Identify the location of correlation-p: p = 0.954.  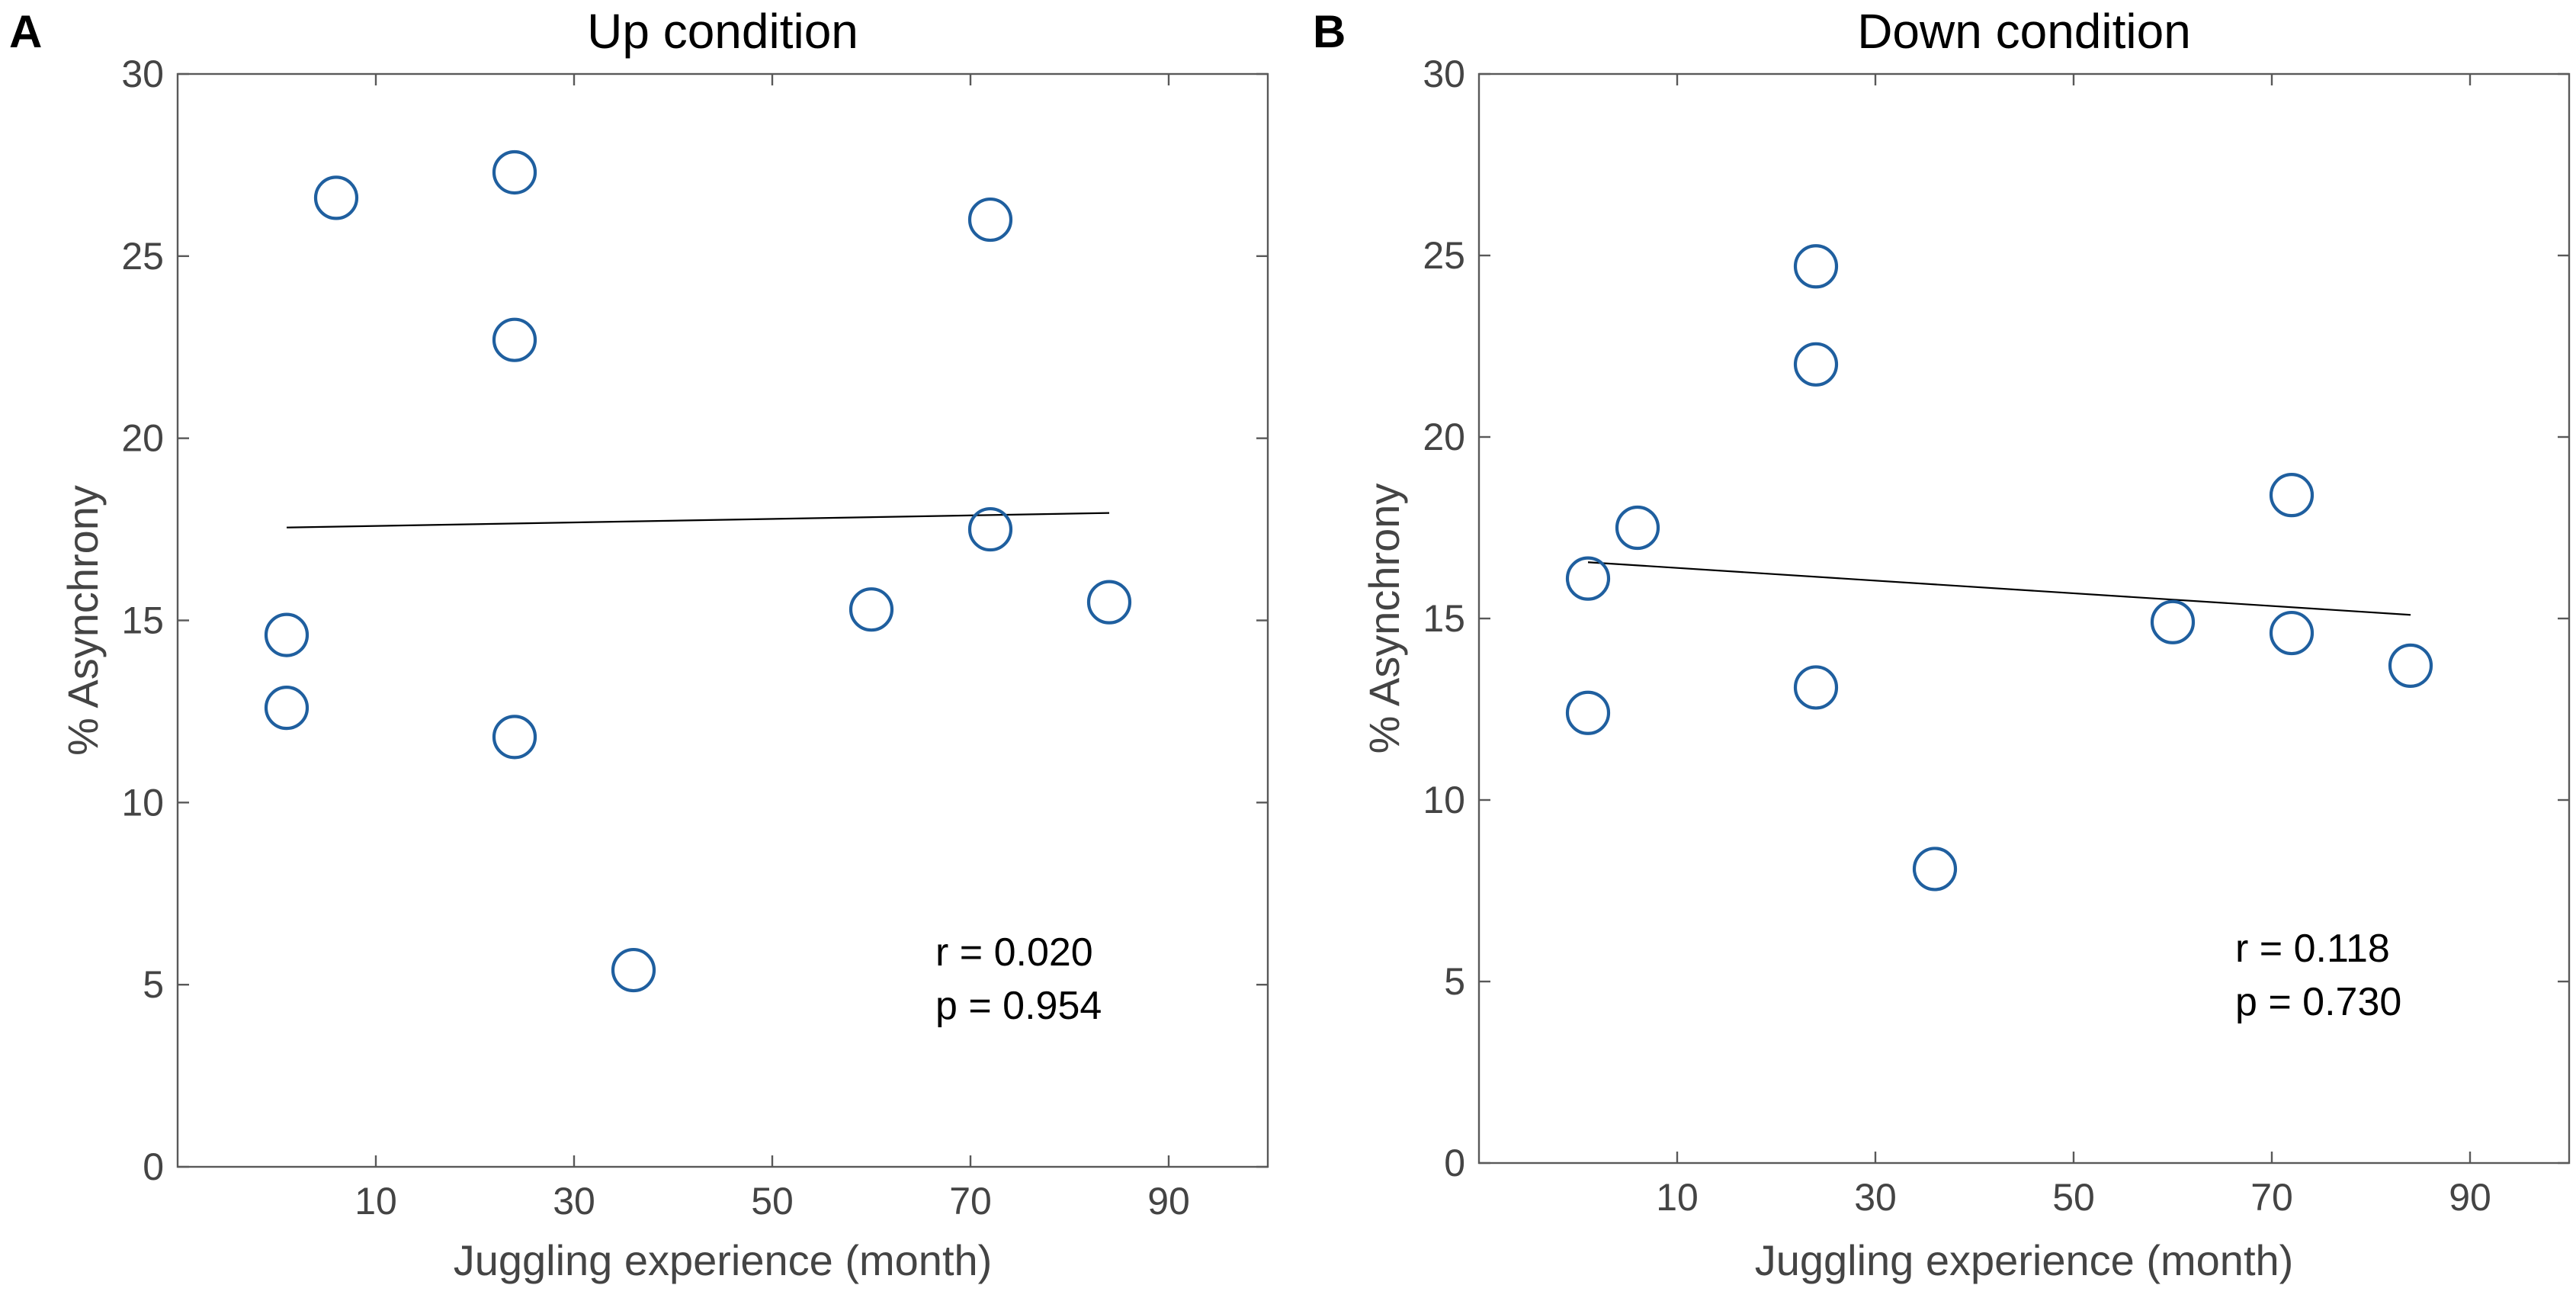
(1018, 1006).